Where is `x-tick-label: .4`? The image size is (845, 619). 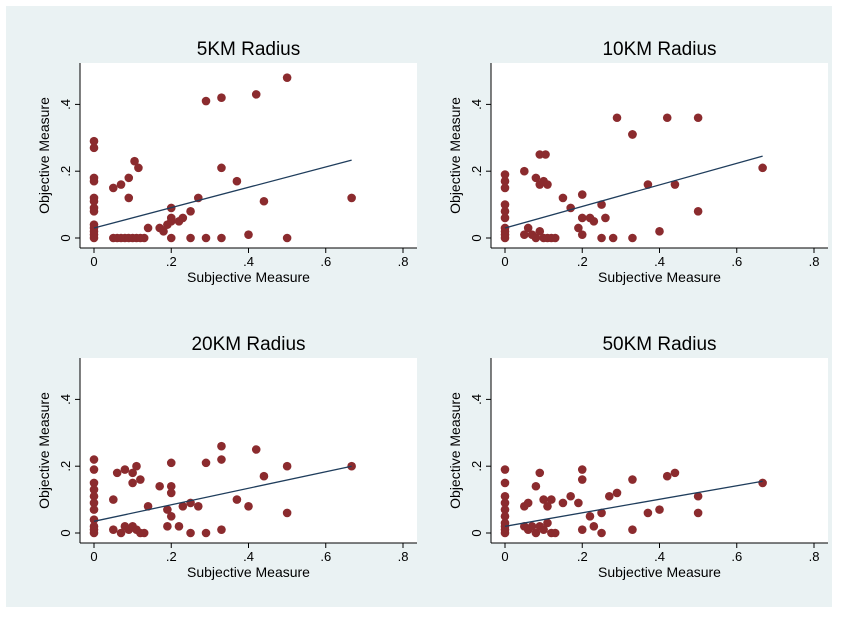 x-tick-label: .4 is located at coordinates (659, 556).